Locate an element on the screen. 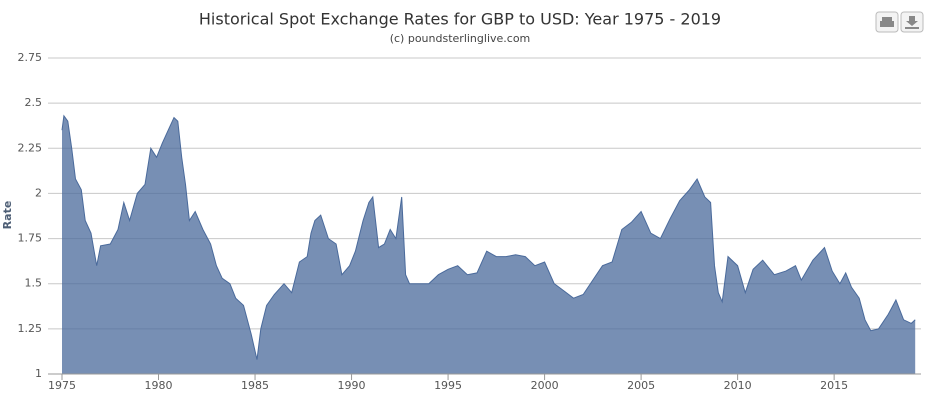  download-button is located at coordinates (912, 22).